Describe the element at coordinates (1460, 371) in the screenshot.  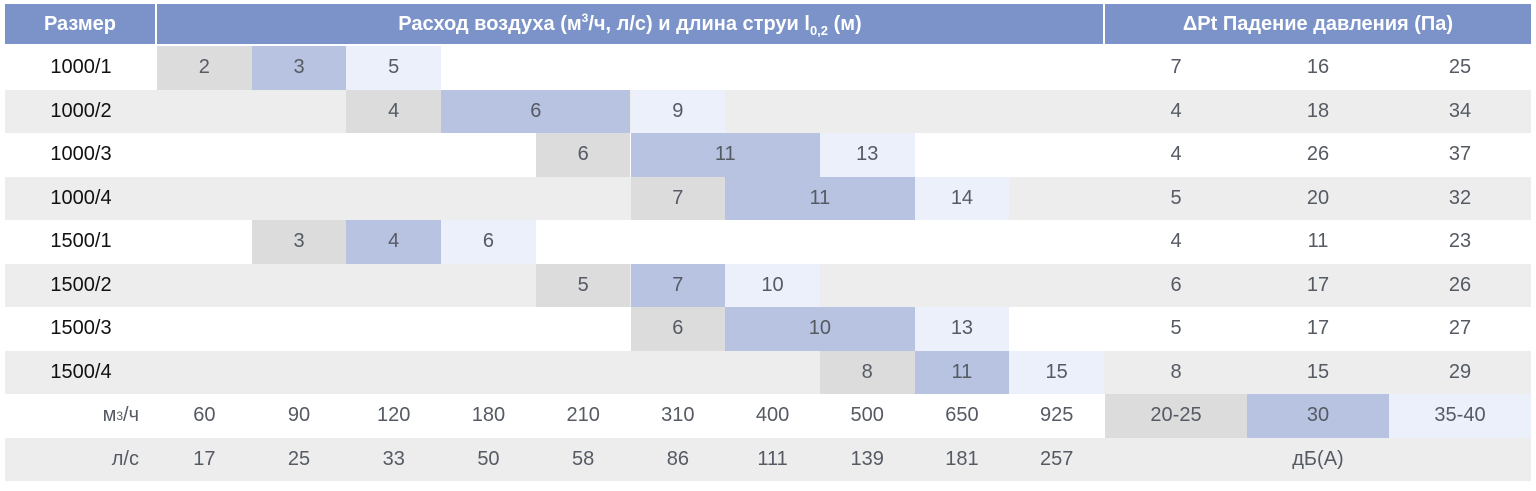
I see `pressure-drop-cell: 29` at that location.